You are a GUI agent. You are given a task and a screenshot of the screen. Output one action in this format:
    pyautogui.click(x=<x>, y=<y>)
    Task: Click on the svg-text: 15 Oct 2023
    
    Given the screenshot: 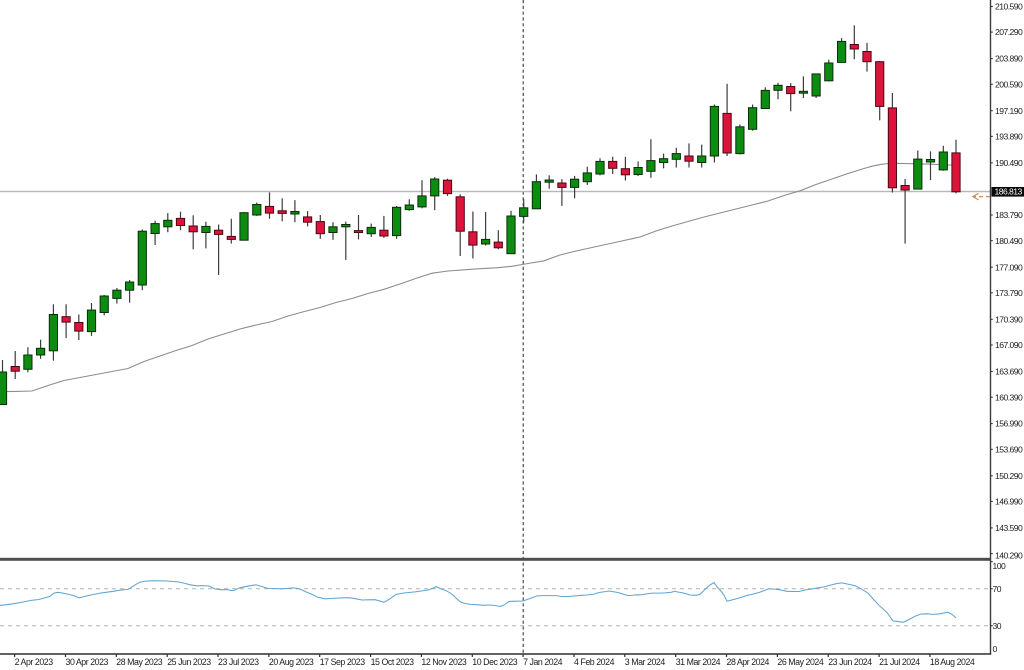 What is the action you would take?
    pyautogui.click(x=393, y=662)
    